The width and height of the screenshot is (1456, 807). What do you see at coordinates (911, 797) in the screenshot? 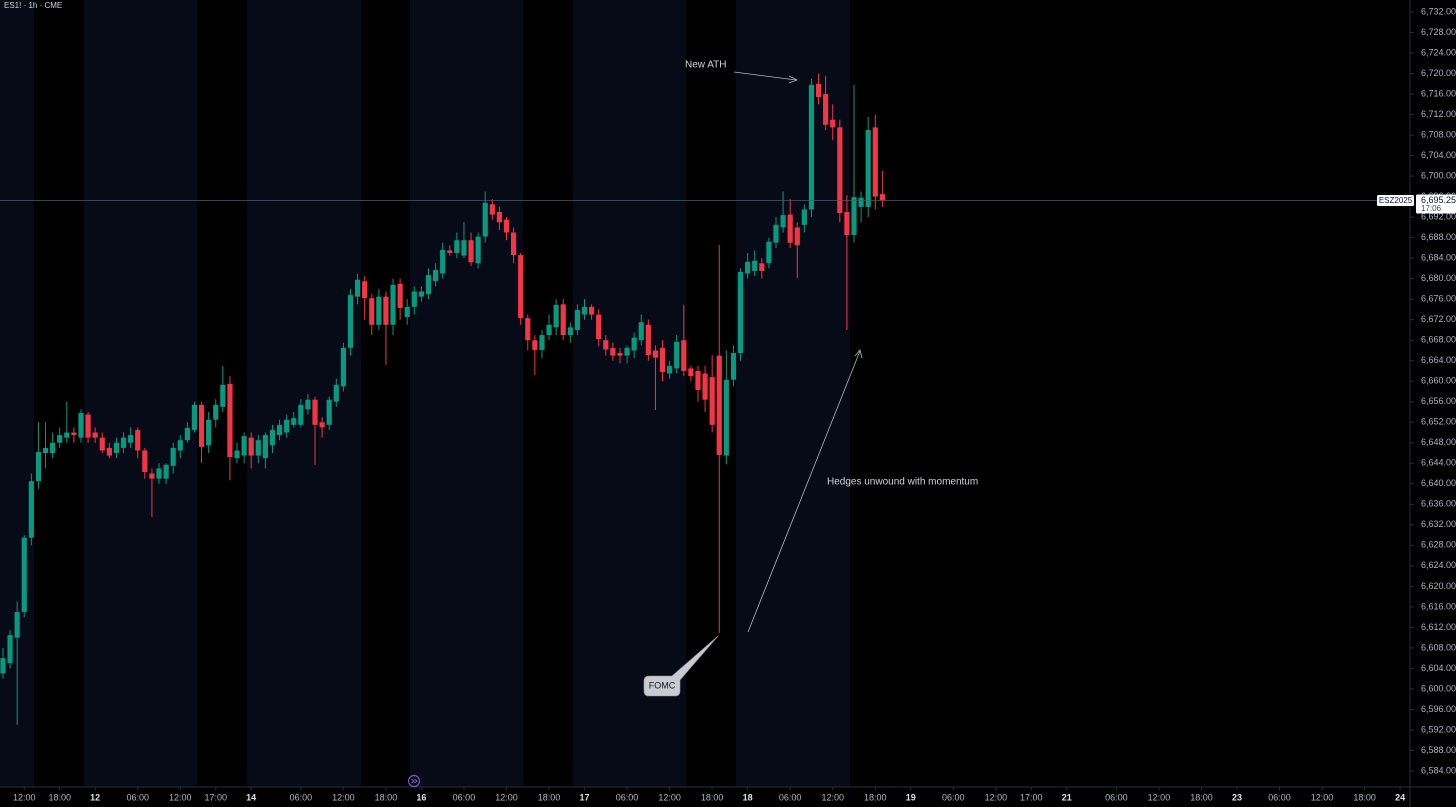
I see `x-tick-label: 19` at bounding box center [911, 797].